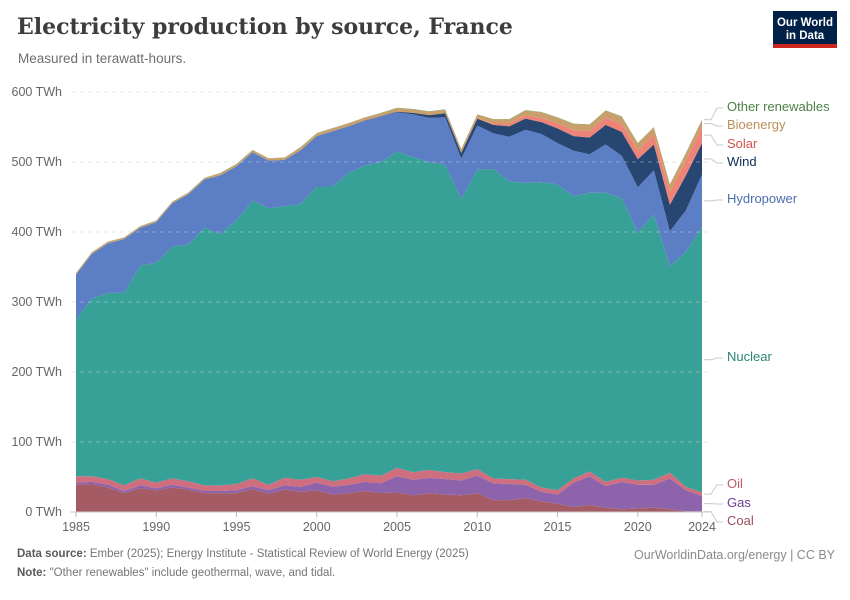  I want to click on page-title: Electricity production by source, France, so click(265, 27).